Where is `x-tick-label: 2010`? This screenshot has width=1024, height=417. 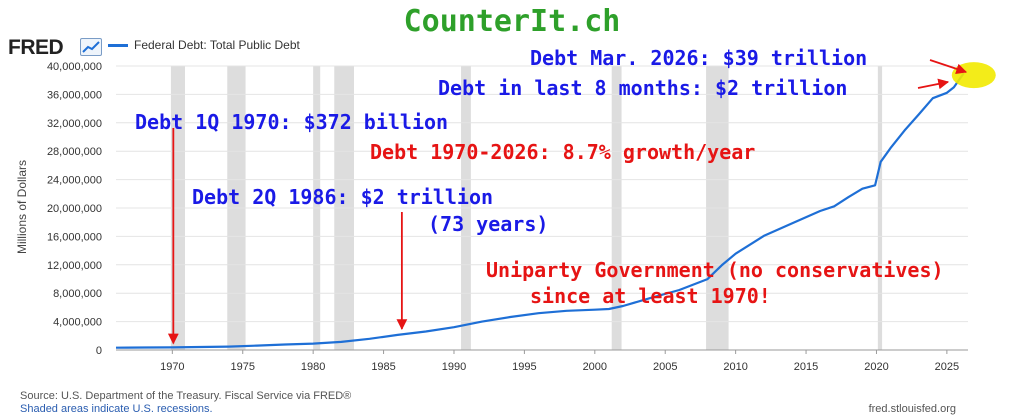 x-tick-label: 2010 is located at coordinates (735, 367).